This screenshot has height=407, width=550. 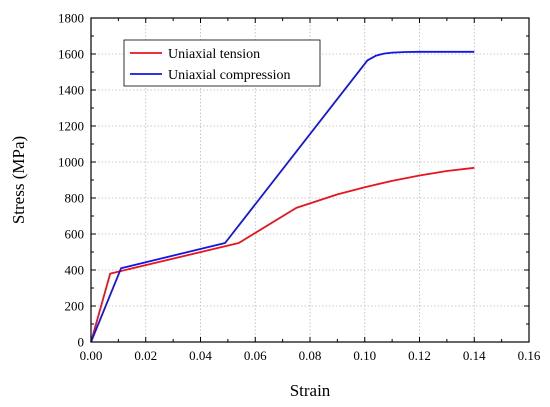 I want to click on y-tick-label: 200, so click(x=75, y=306).